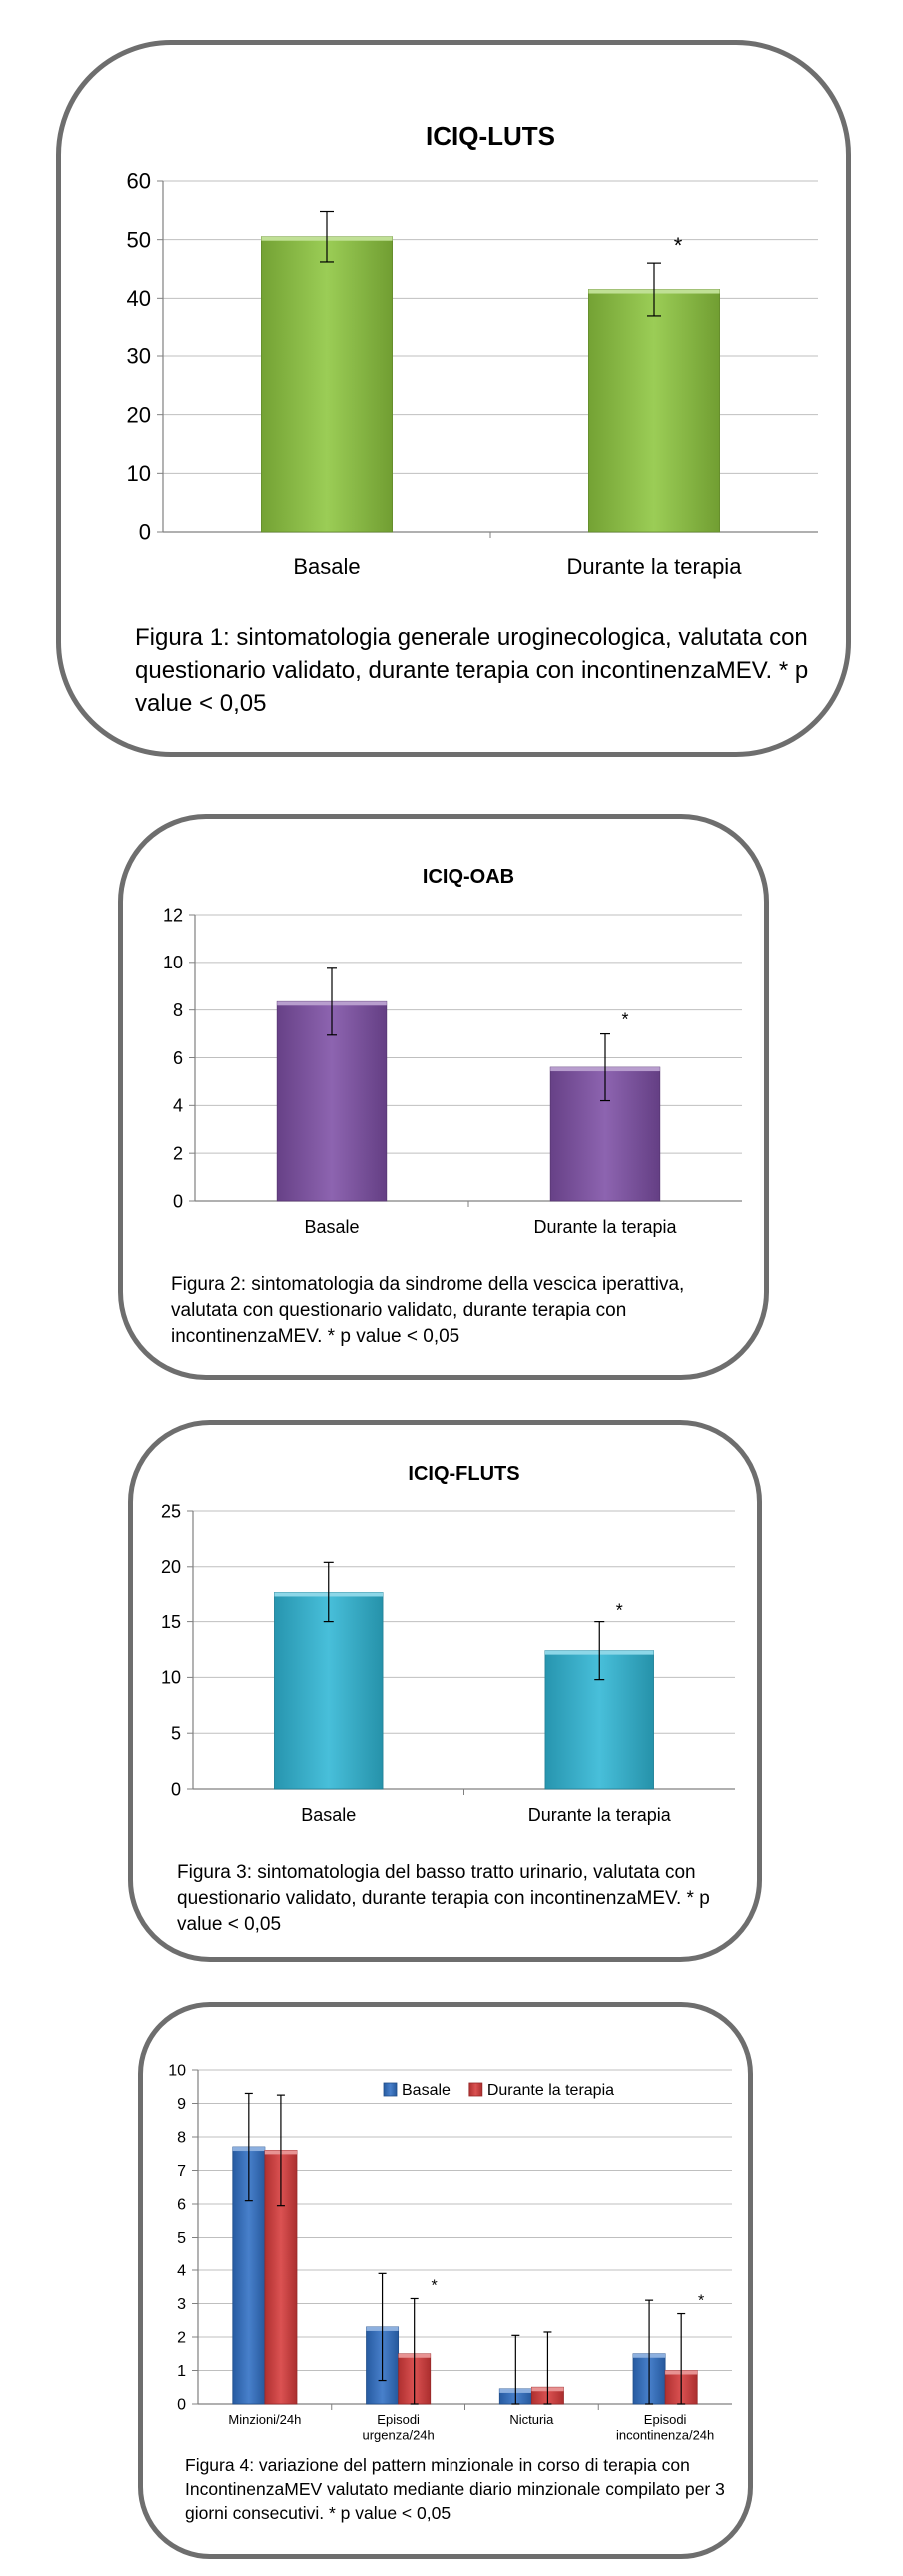 The width and height of the screenshot is (903, 2576). Describe the element at coordinates (490, 136) in the screenshot. I see `chart-title: ICIQ-LUTS` at that location.